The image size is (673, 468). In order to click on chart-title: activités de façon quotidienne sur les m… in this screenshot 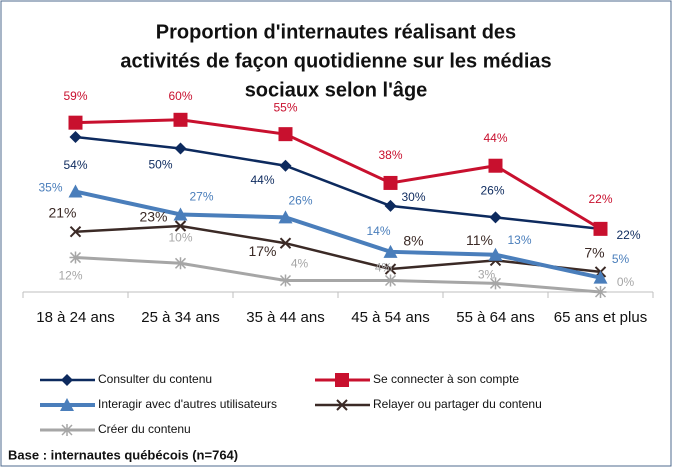, I will do `click(335, 61)`.